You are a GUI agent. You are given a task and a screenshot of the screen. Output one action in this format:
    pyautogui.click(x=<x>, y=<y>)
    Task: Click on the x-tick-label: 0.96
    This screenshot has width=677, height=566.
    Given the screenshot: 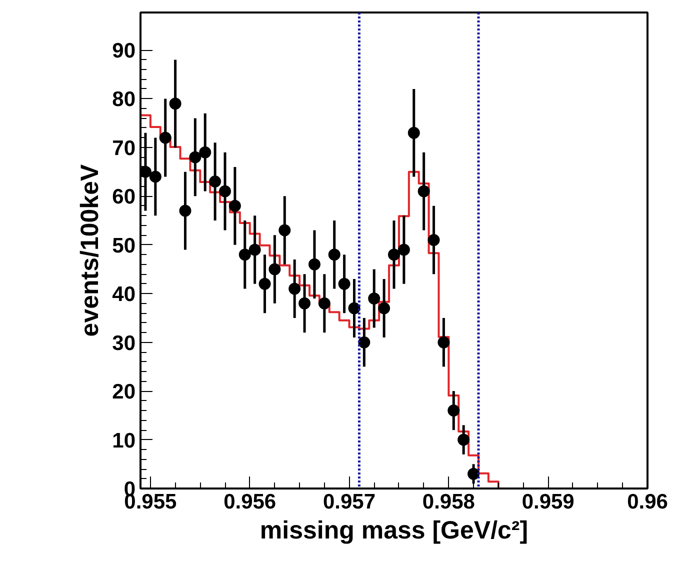 What is the action you would take?
    pyautogui.click(x=647, y=502)
    